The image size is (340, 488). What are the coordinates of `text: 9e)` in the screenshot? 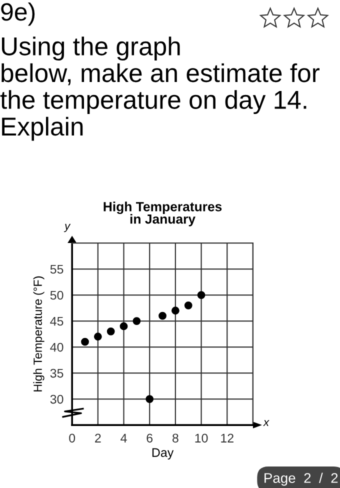 It's located at (18, 14).